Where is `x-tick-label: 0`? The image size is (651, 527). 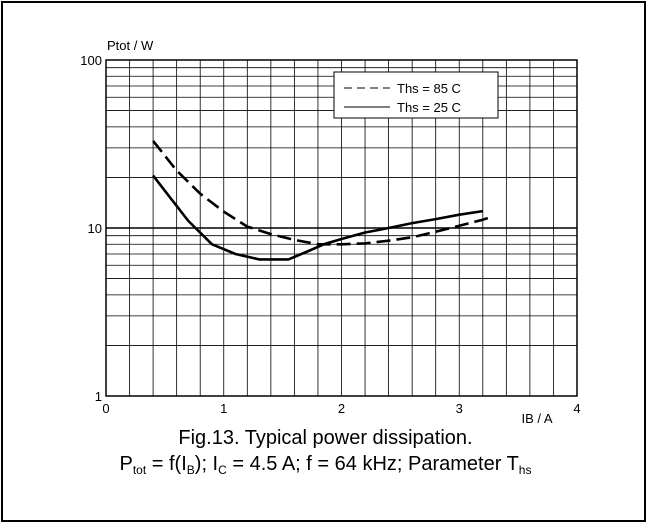
x-tick-label: 0 is located at coordinates (105, 408).